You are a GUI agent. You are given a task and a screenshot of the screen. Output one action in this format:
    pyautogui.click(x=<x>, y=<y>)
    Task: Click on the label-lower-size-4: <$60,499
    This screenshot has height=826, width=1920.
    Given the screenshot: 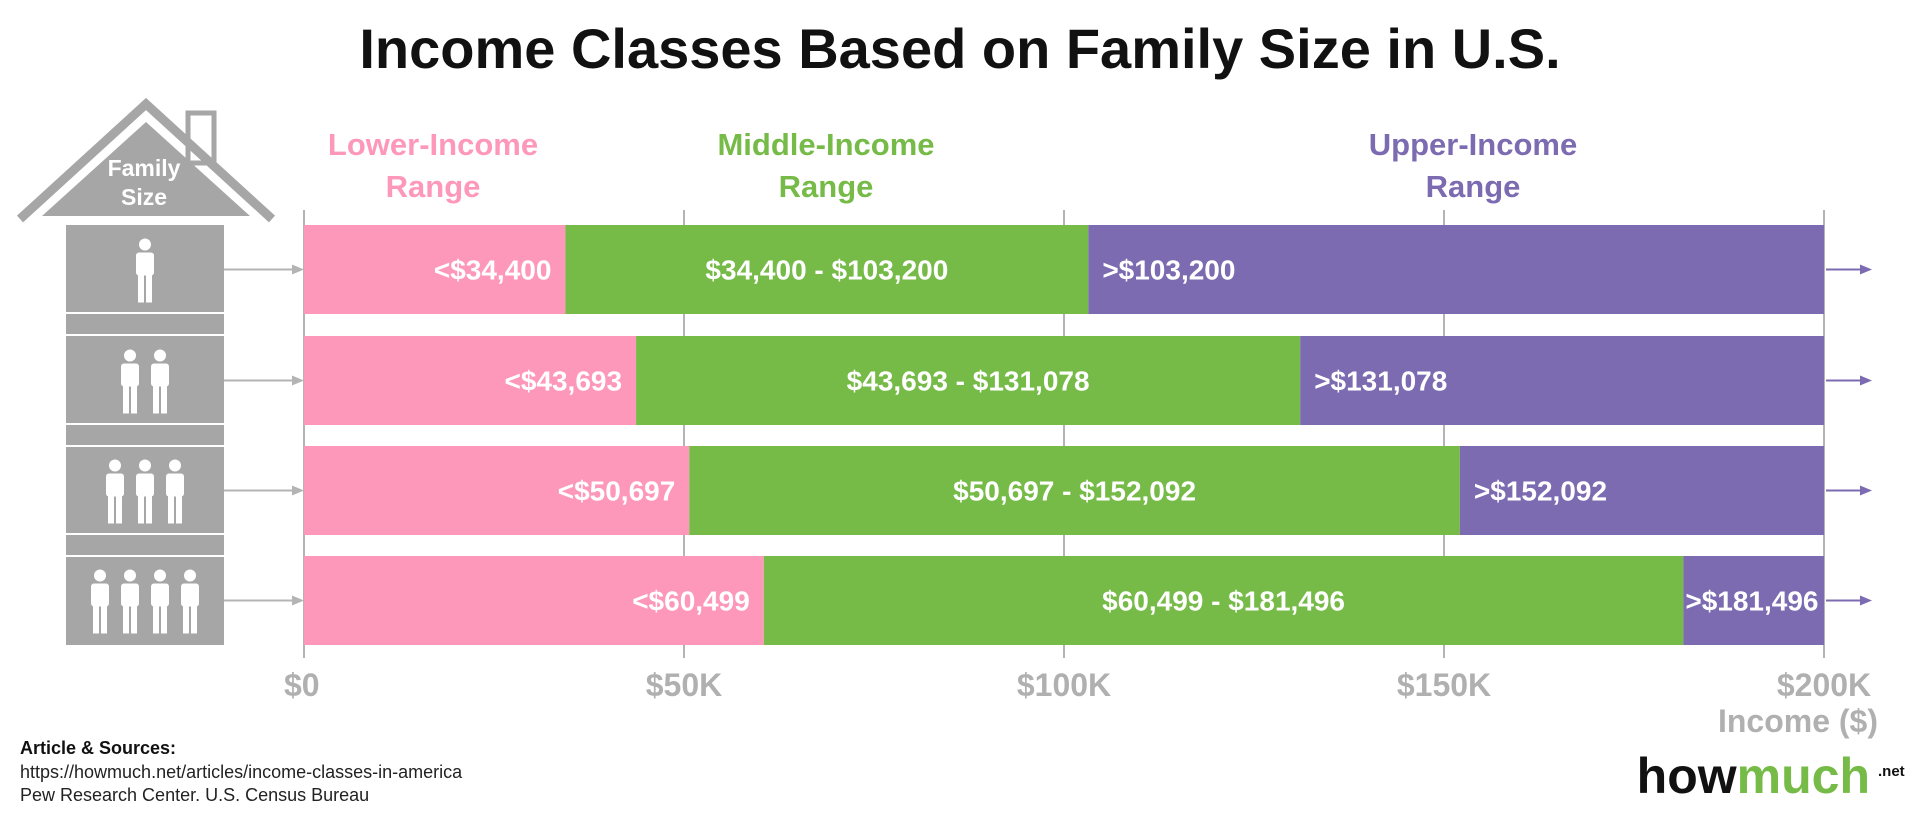 What is the action you would take?
    pyautogui.click(x=691, y=601)
    